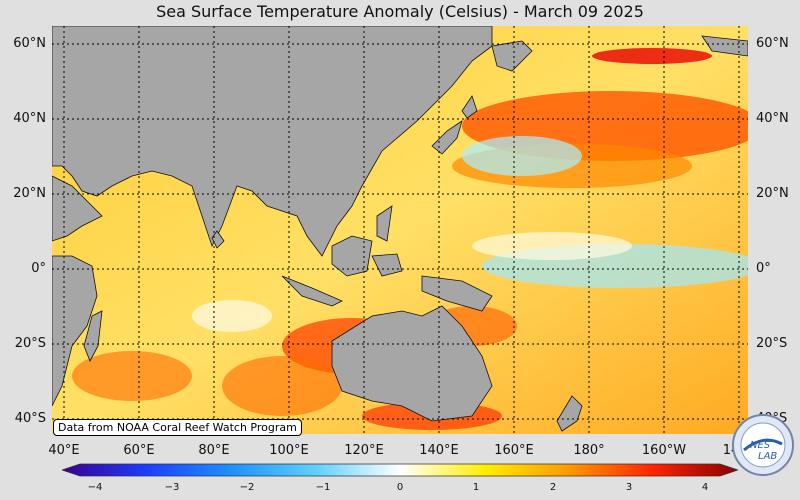 This screenshot has height=500, width=800. I want to click on colorbar, so click(400, 470).